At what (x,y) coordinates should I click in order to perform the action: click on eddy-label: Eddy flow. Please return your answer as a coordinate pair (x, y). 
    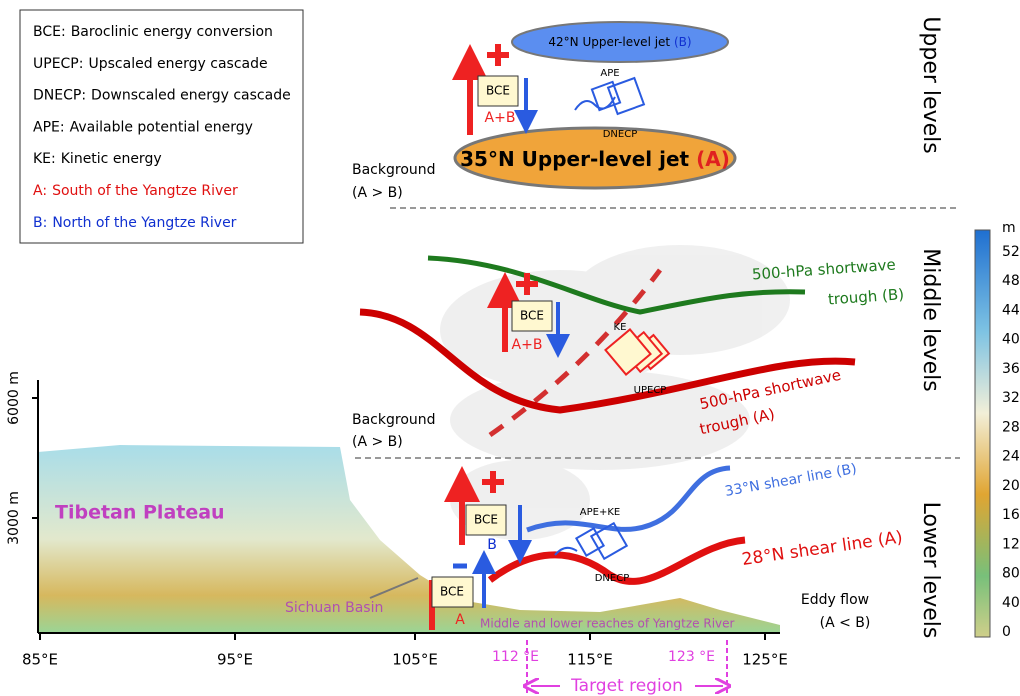
    Looking at the image, I should click on (835, 600).